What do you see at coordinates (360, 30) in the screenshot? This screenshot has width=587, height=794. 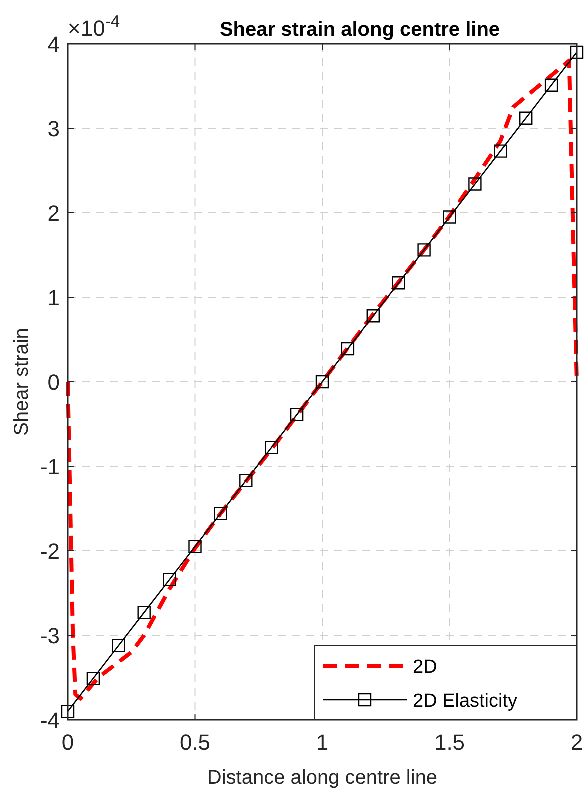 I see `chart-title: Shear strain along centre line` at bounding box center [360, 30].